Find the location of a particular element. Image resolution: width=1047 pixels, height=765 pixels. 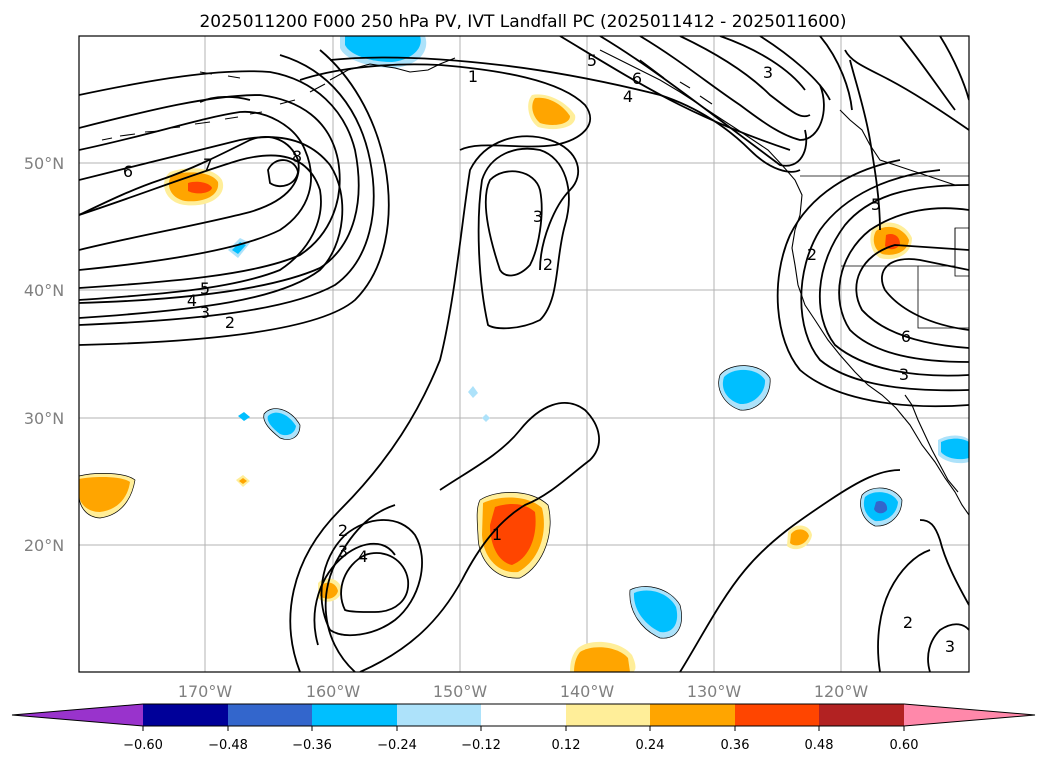

lat-label-50n: 50°N is located at coordinates (44, 163).